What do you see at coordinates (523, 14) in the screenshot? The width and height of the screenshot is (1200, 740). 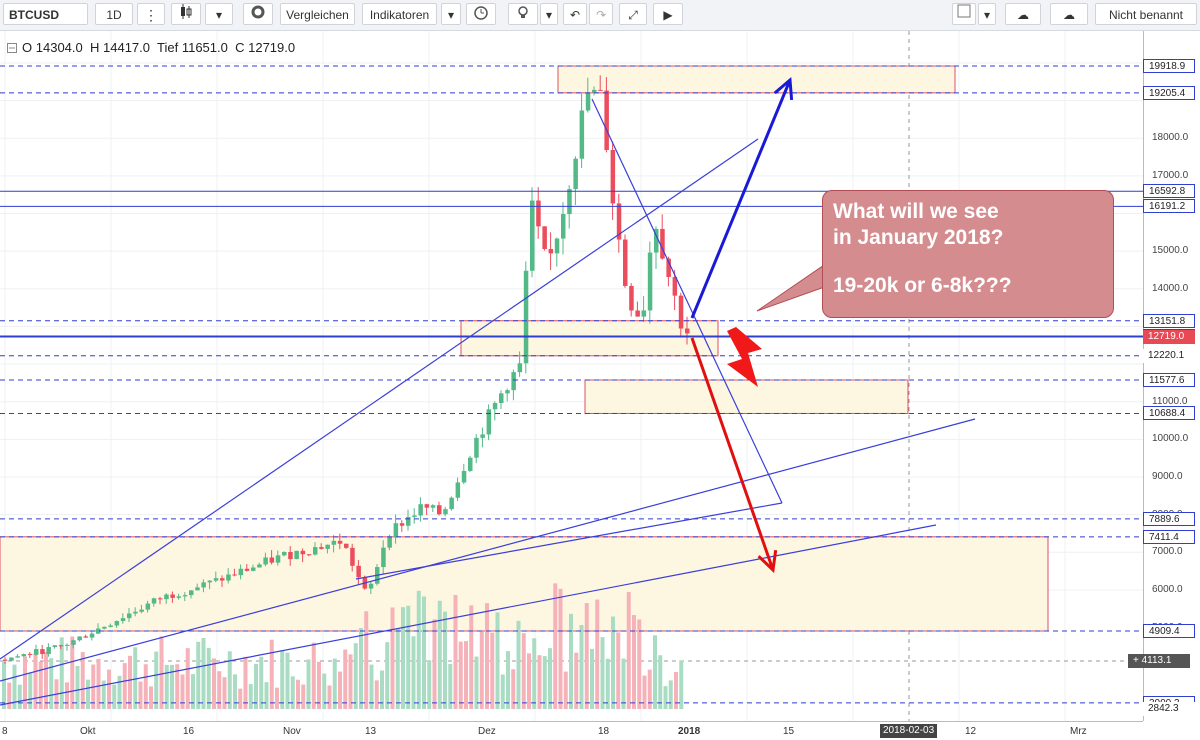 I see `lightbulb-icon` at bounding box center [523, 14].